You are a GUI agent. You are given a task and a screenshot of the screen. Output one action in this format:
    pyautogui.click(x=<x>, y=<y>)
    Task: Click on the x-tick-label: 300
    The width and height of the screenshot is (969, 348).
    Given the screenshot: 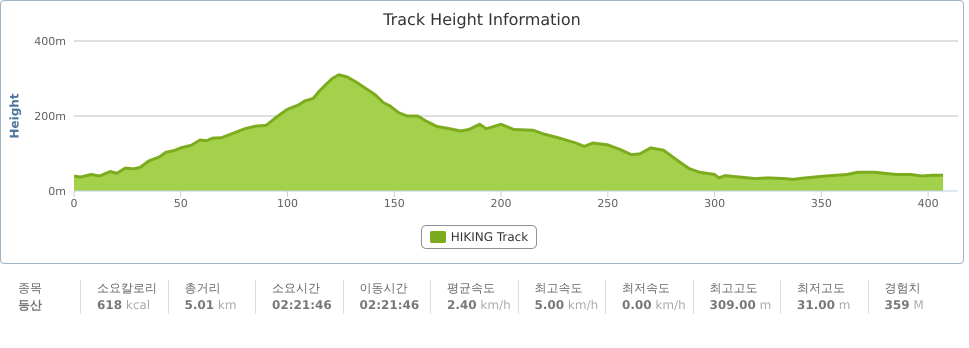 What is the action you would take?
    pyautogui.click(x=715, y=203)
    